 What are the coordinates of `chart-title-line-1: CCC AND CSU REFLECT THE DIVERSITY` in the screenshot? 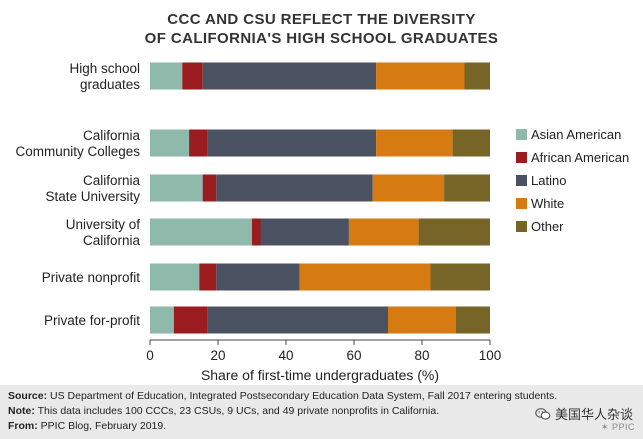 It's located at (321, 19).